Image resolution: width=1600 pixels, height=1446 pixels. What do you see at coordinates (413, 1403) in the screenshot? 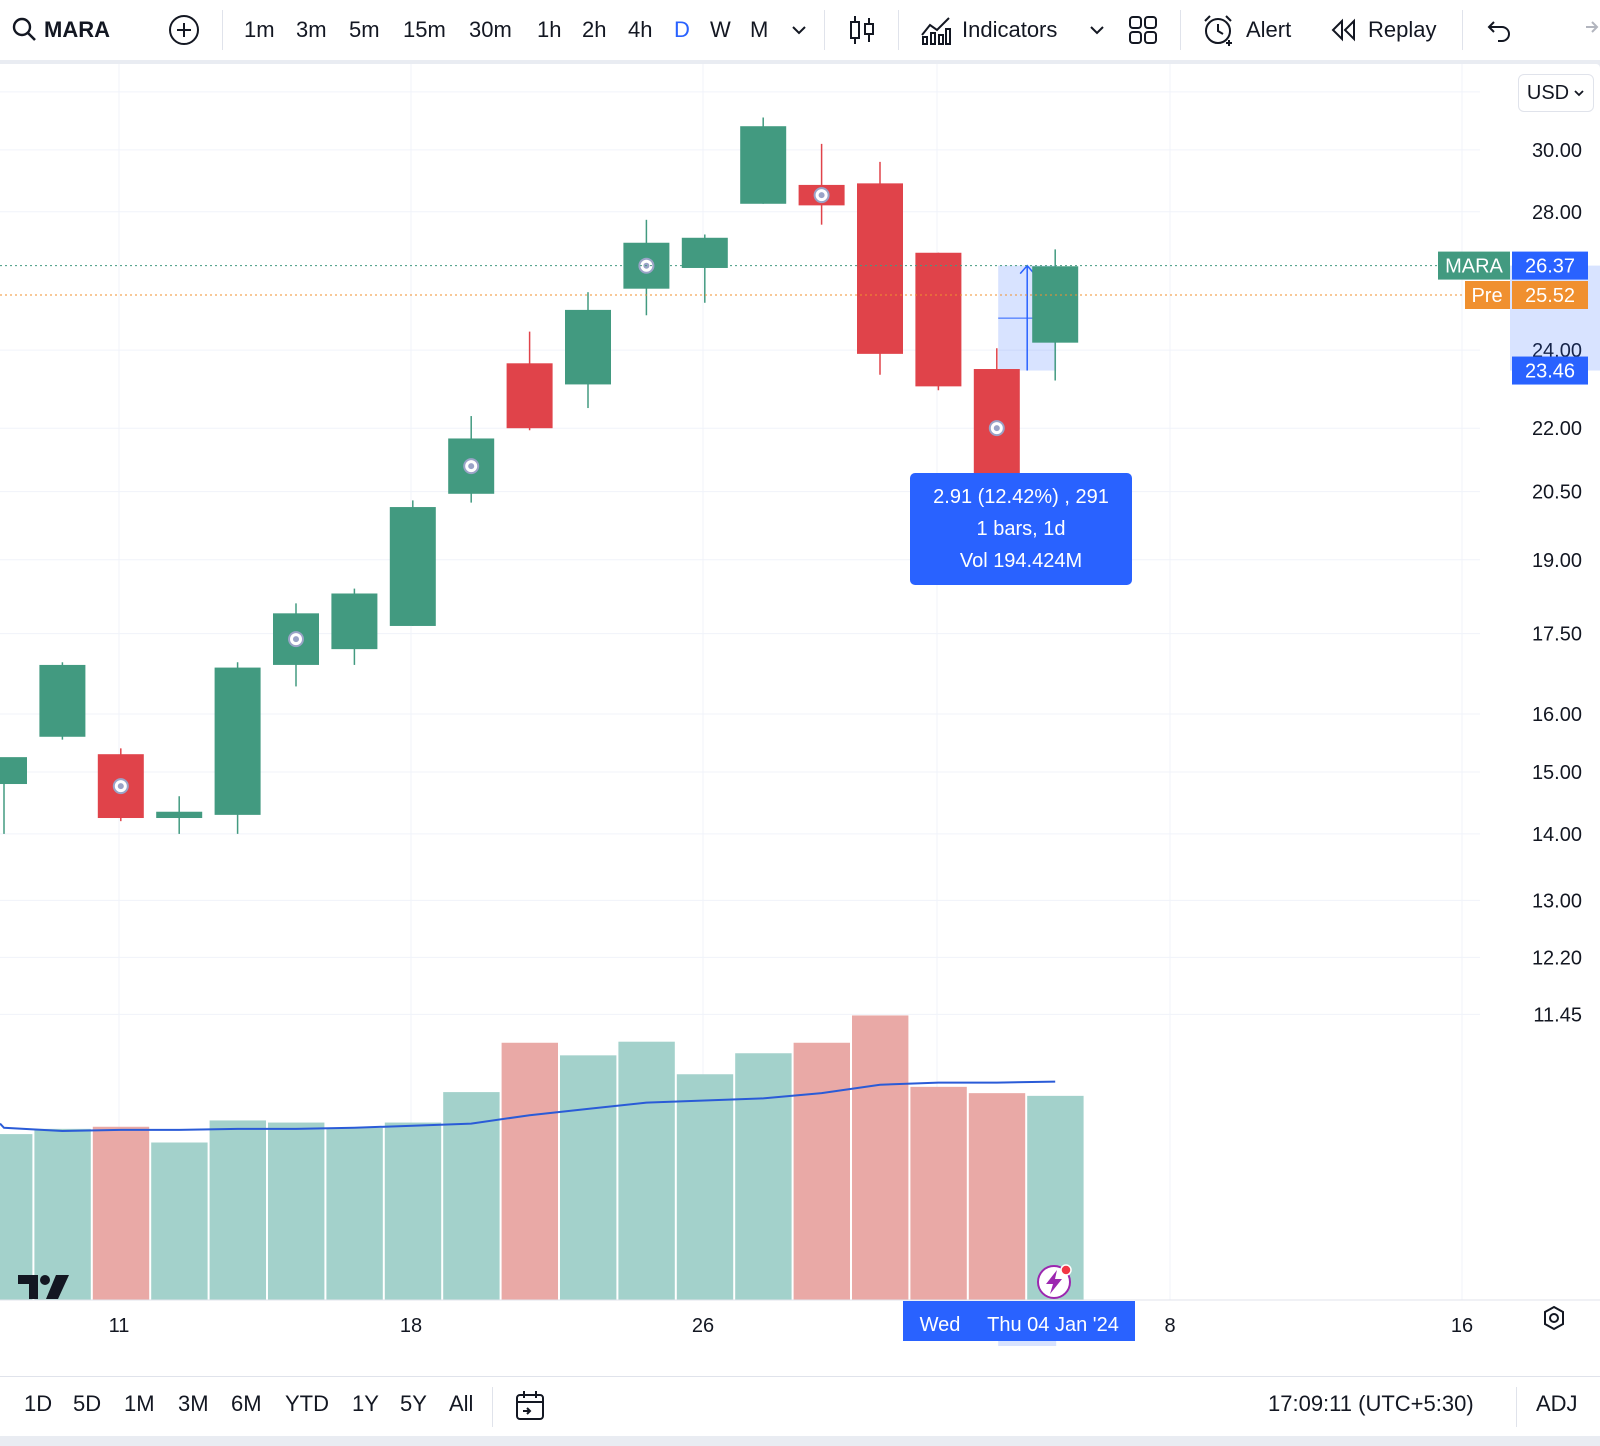
I see `range-5y: 5Y` at bounding box center [413, 1403].